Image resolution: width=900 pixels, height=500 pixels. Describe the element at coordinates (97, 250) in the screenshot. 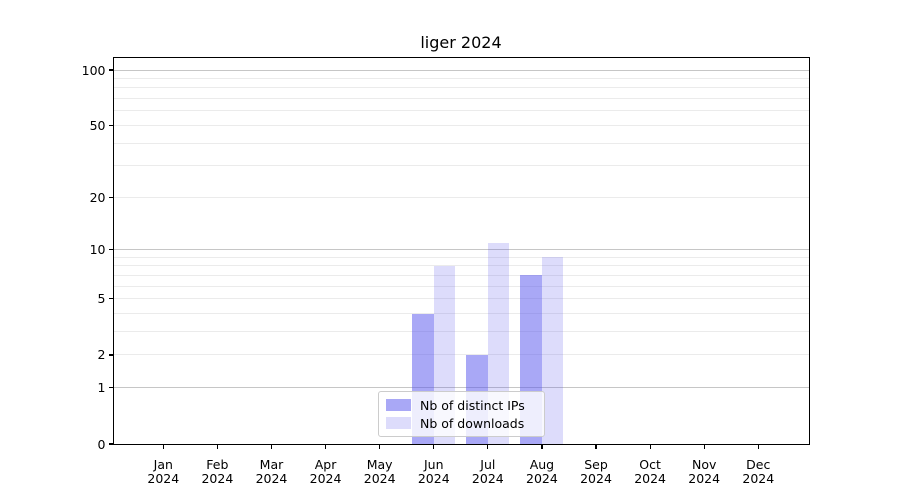

I see `y-tick-label: 10` at that location.